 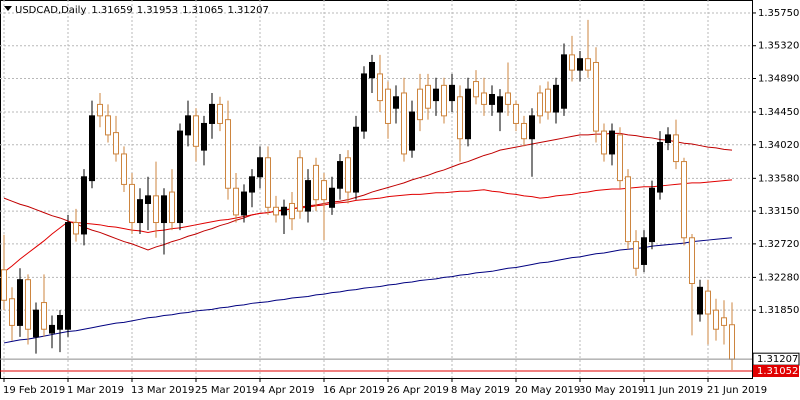 What do you see at coordinates (162, 390) in the screenshot?
I see `x-tick-label: 13 Mar 2019` at bounding box center [162, 390].